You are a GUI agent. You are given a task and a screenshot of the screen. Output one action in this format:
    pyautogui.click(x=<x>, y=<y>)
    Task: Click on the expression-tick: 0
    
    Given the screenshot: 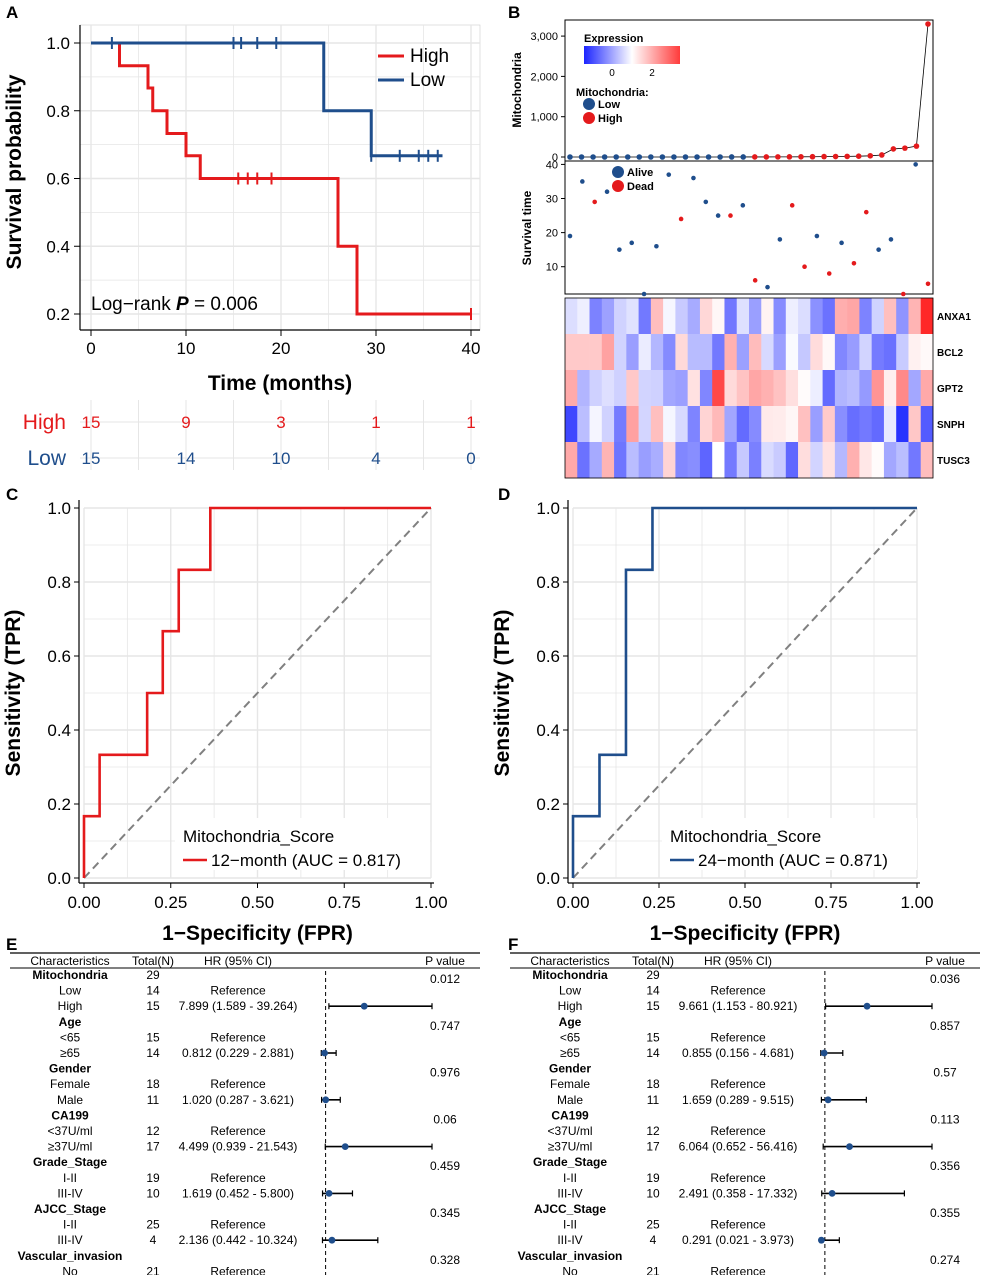 What is the action you would take?
    pyautogui.click(x=612, y=73)
    